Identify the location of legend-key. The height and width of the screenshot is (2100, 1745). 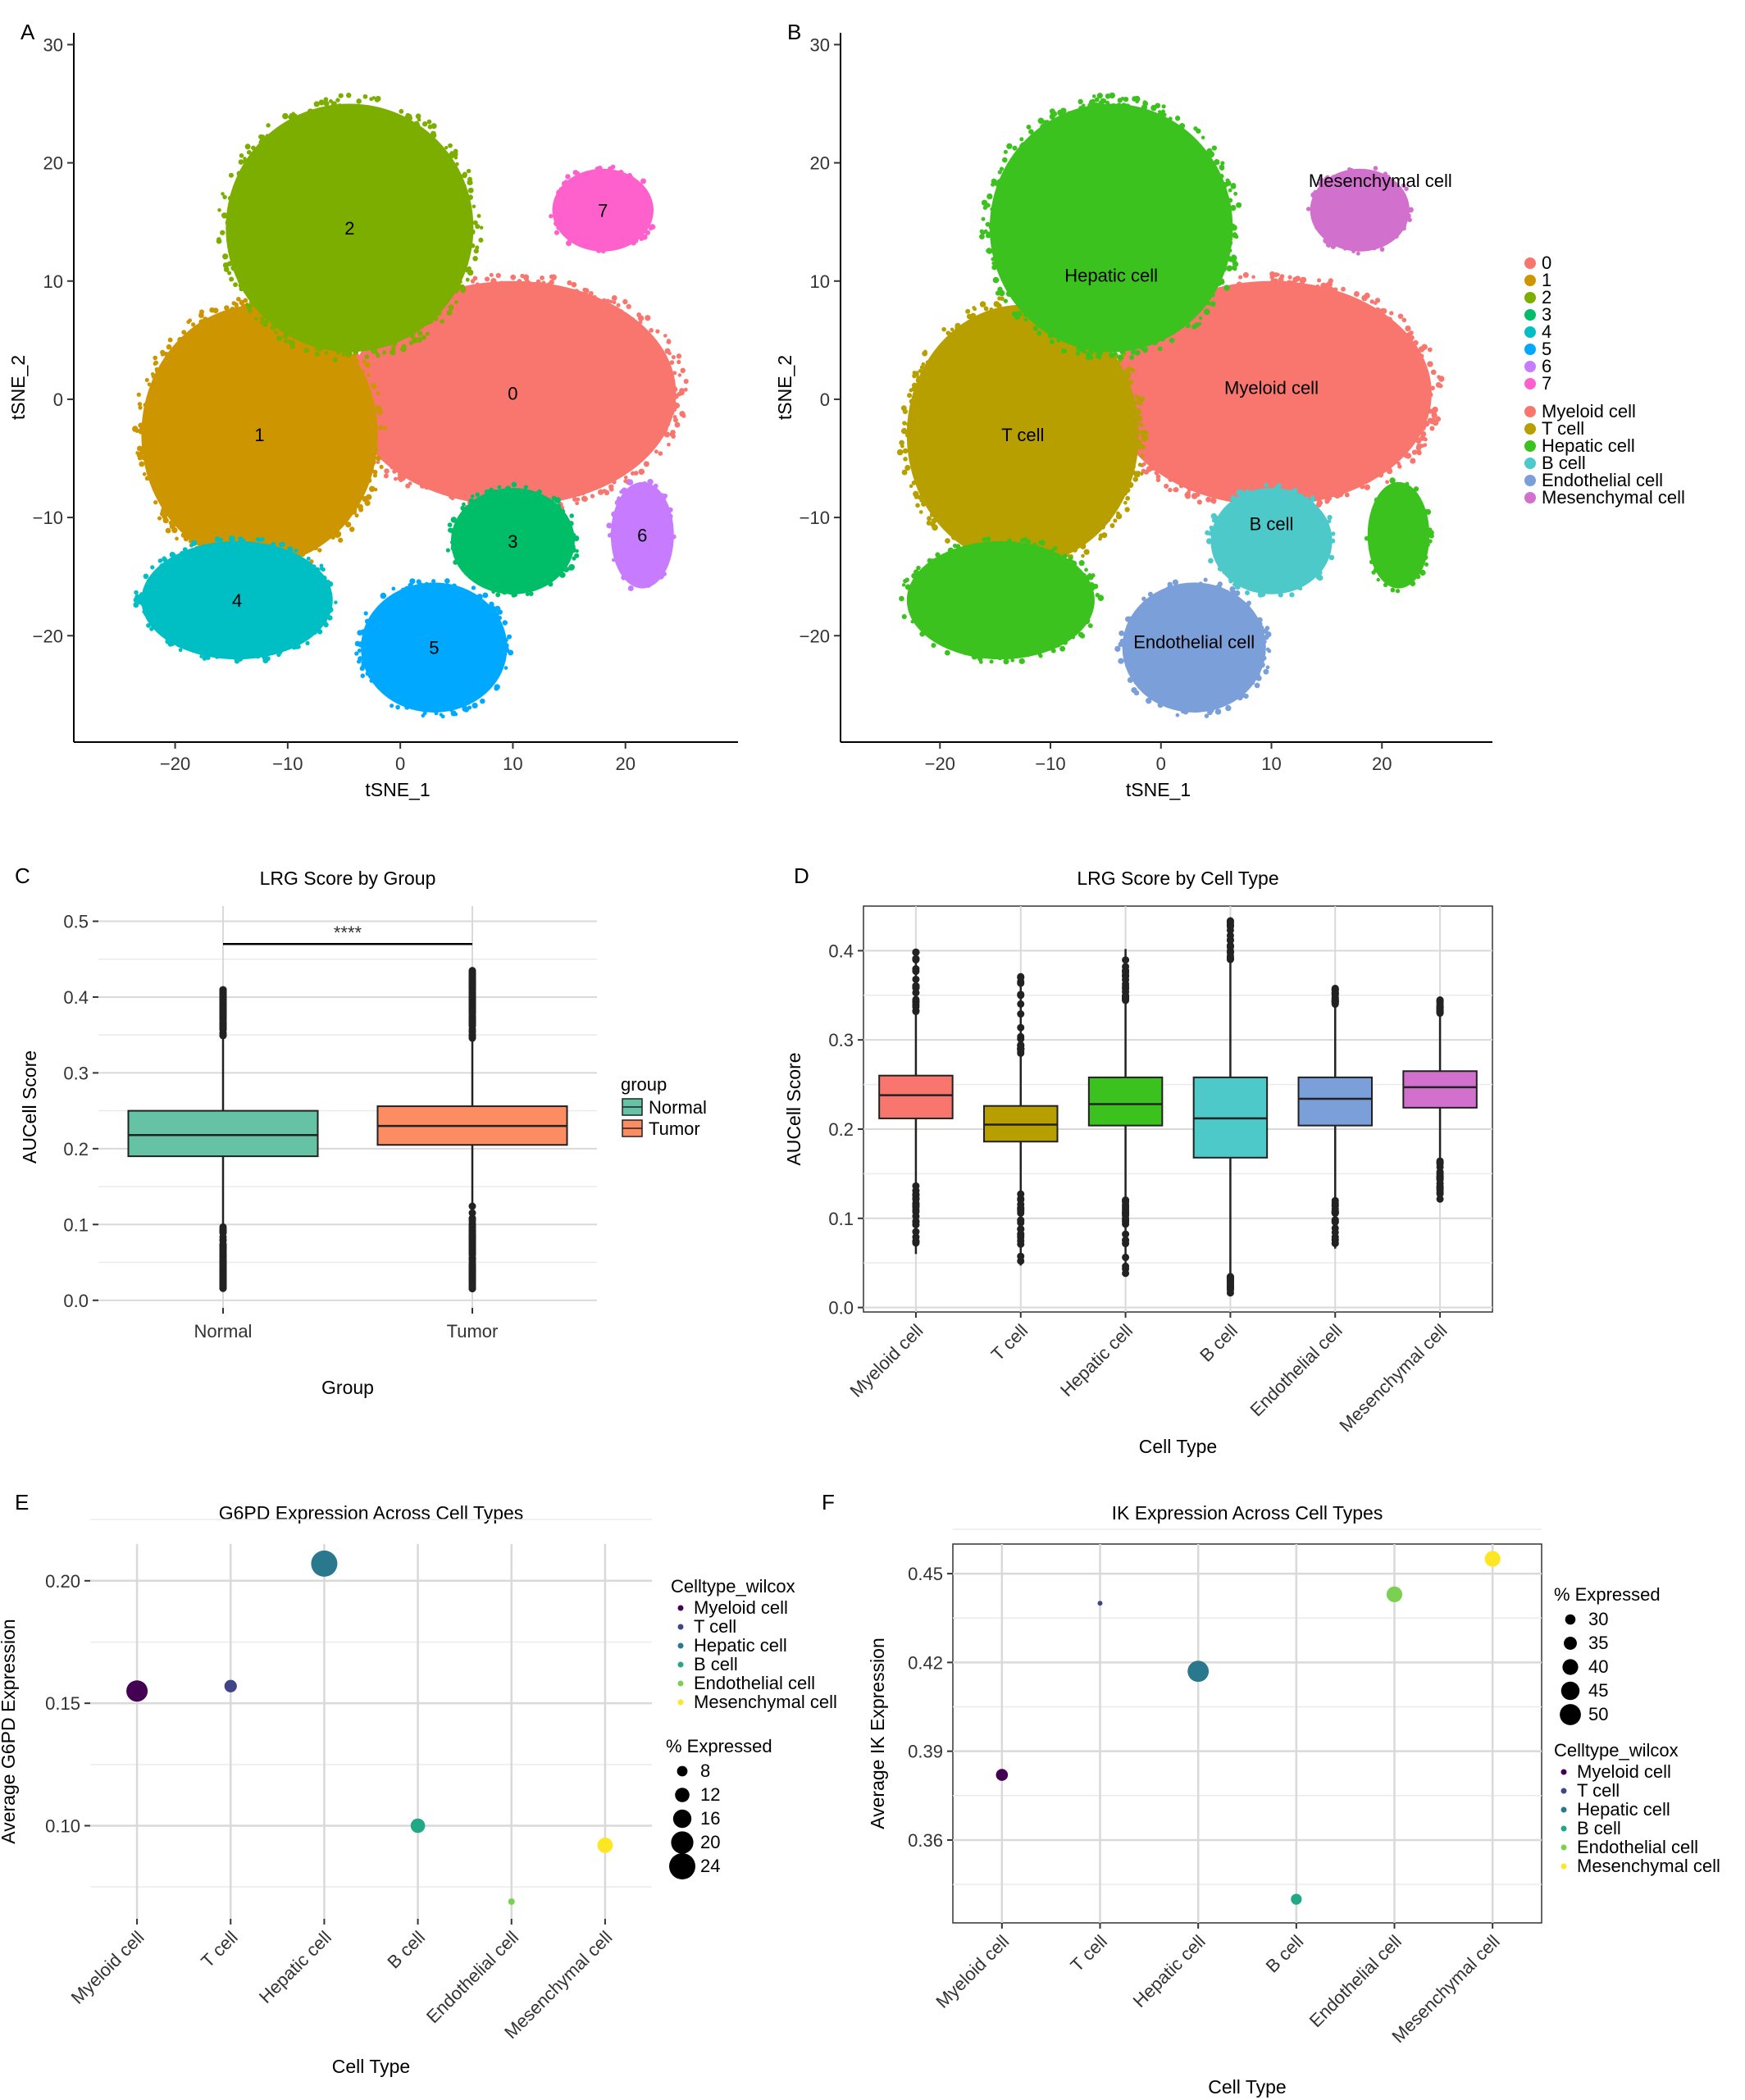
(1530, 463).